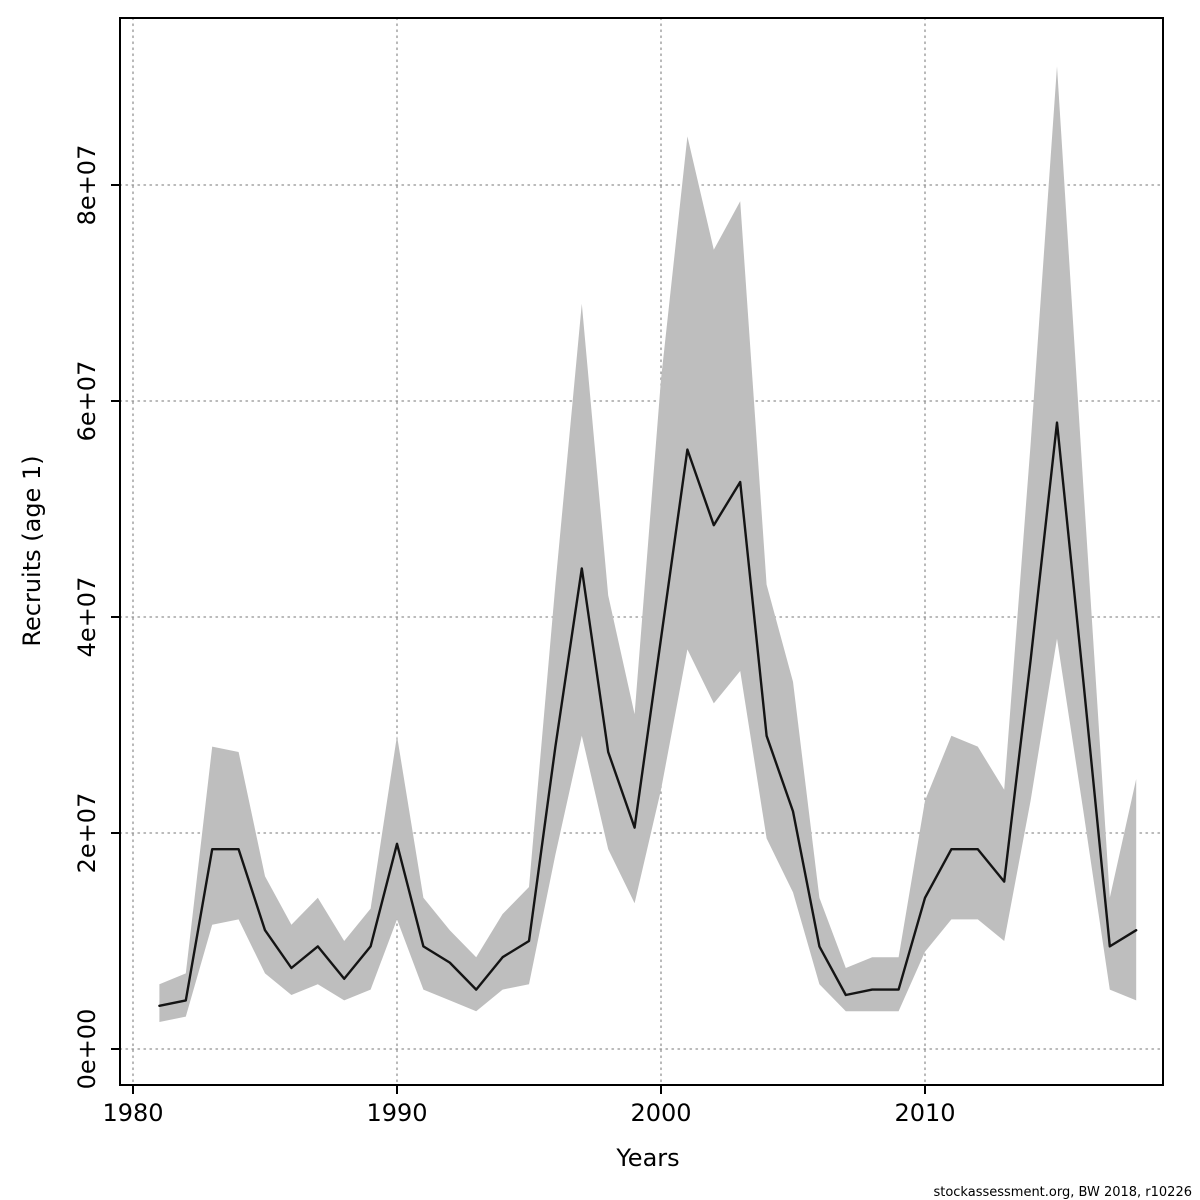 The height and width of the screenshot is (1200, 1200). Describe the element at coordinates (132, 1113) in the screenshot. I see `x-tick-label: 1980` at that location.